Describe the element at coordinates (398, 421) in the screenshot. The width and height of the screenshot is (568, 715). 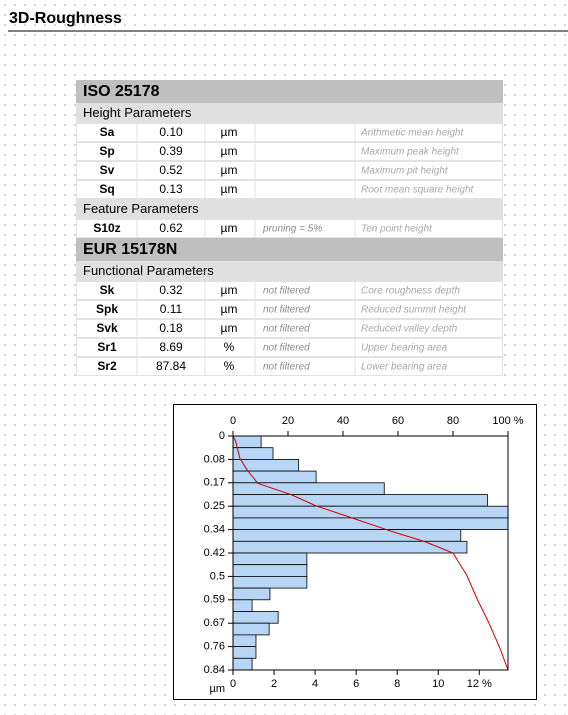
I see `top-tick-label: 60` at that location.